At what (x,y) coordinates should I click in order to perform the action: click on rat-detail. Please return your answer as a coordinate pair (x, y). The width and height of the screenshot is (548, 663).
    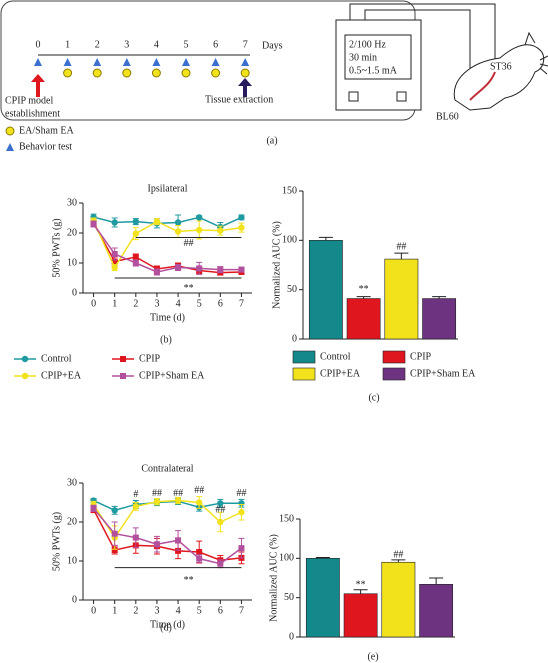
    Looking at the image, I should click on (536, 53).